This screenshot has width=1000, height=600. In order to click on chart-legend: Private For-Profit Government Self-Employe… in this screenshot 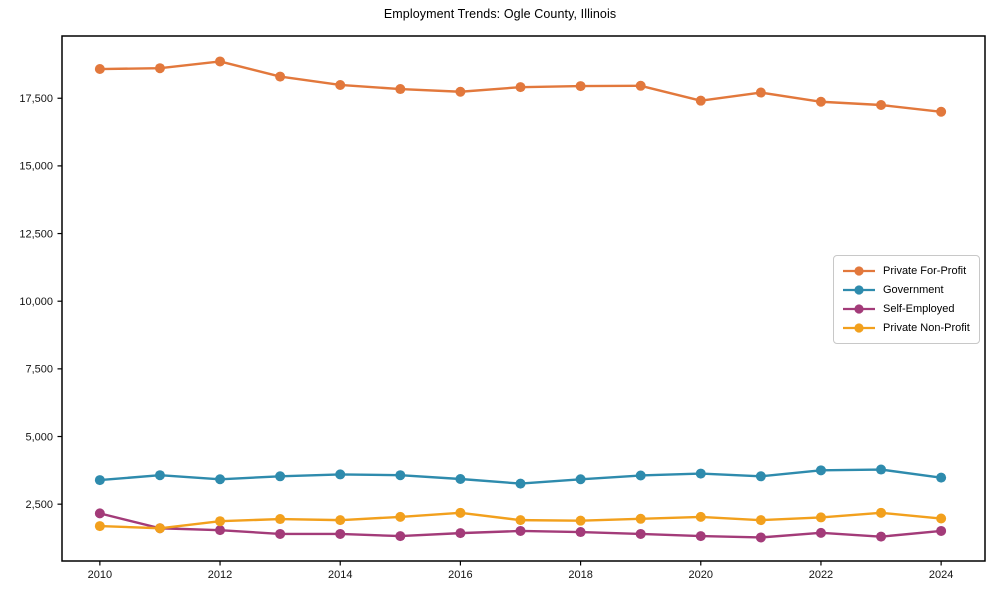, I will do `click(906, 299)`.